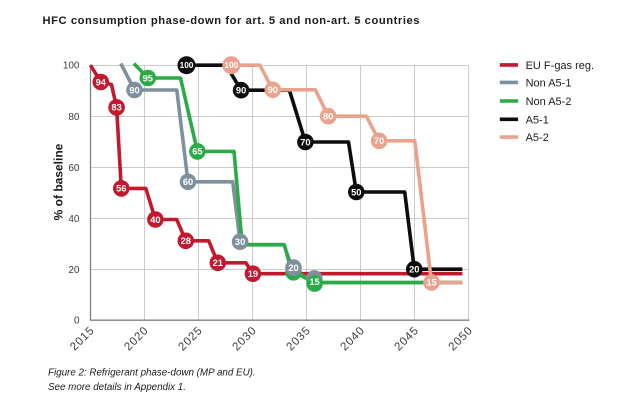 The image size is (628, 419). Describe the element at coordinates (537, 120) in the screenshot. I see `svg-text: A5-1` at that location.